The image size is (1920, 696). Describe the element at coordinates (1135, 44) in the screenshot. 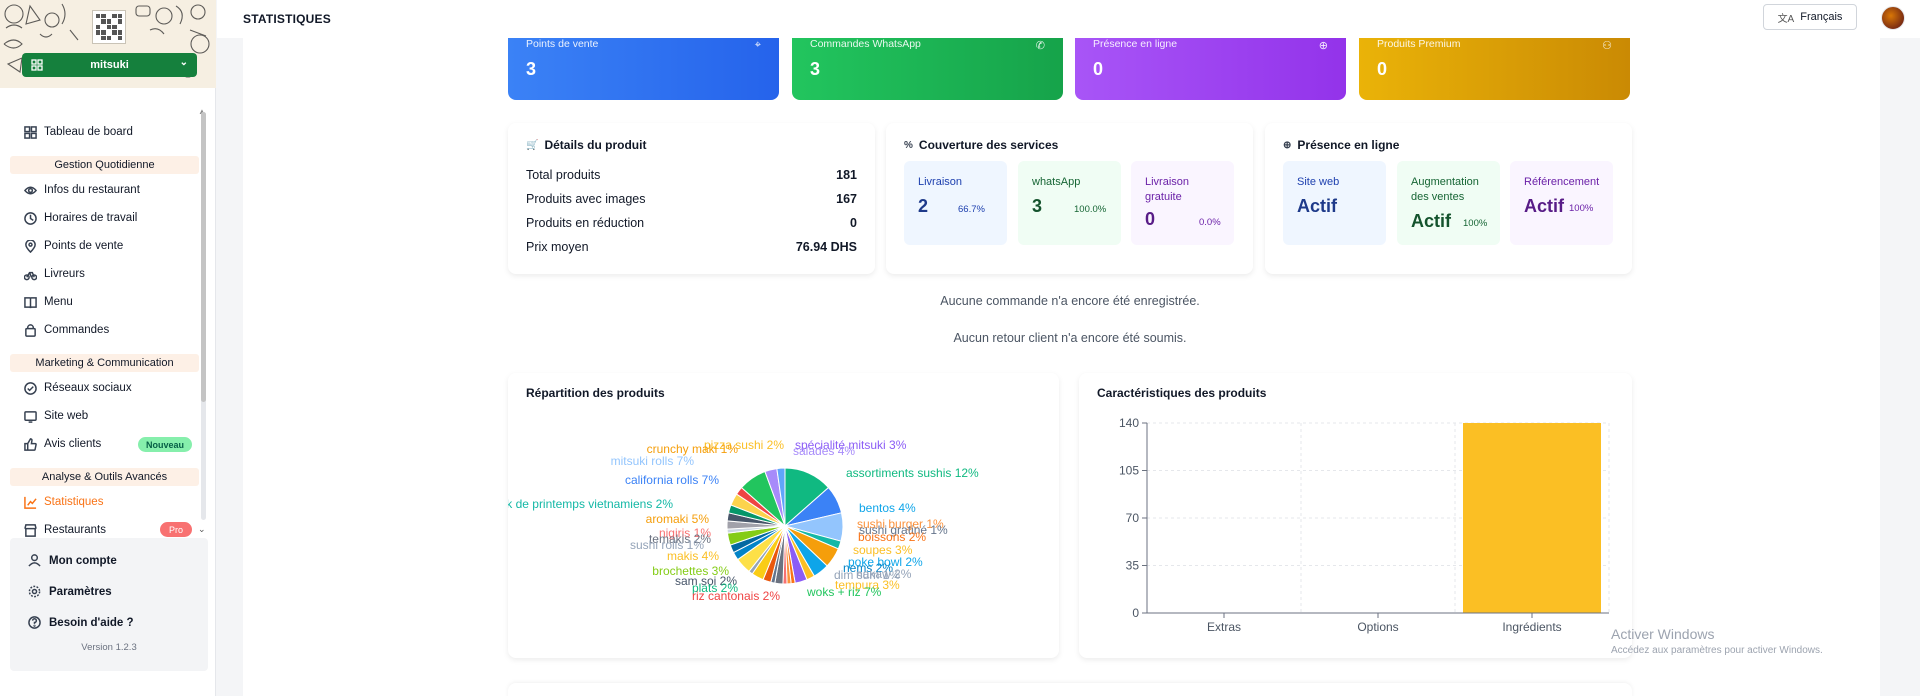

I see `kpi-label: Présence en ligne` at that location.